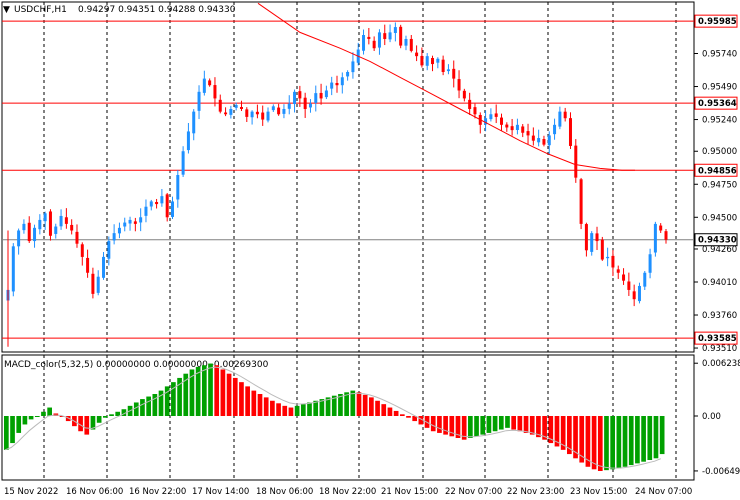 The width and height of the screenshot is (740, 500). Describe the element at coordinates (719, 316) in the screenshot. I see `price-tick-label: 0.93760` at that location.